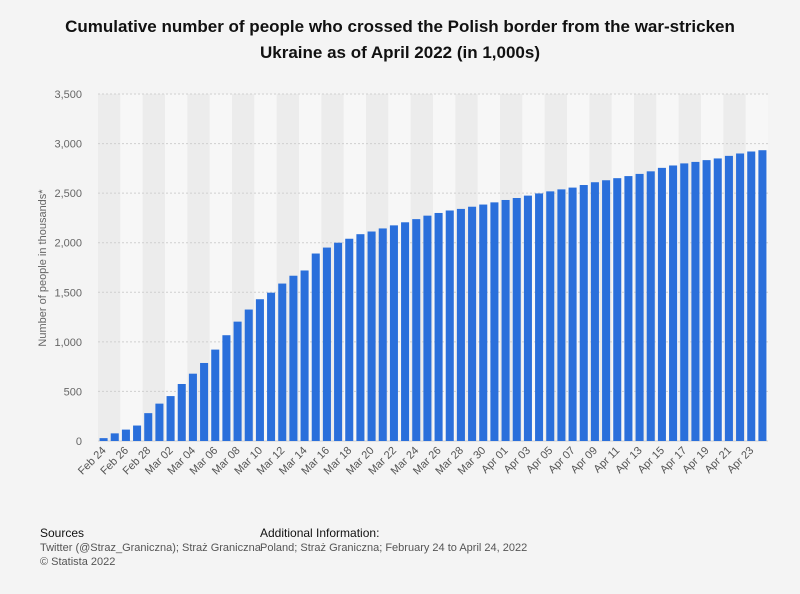 Image resolution: width=800 pixels, height=594 pixels. What do you see at coordinates (43, 268) in the screenshot?
I see `y-axis-label: Number of people in thousands*` at bounding box center [43, 268].